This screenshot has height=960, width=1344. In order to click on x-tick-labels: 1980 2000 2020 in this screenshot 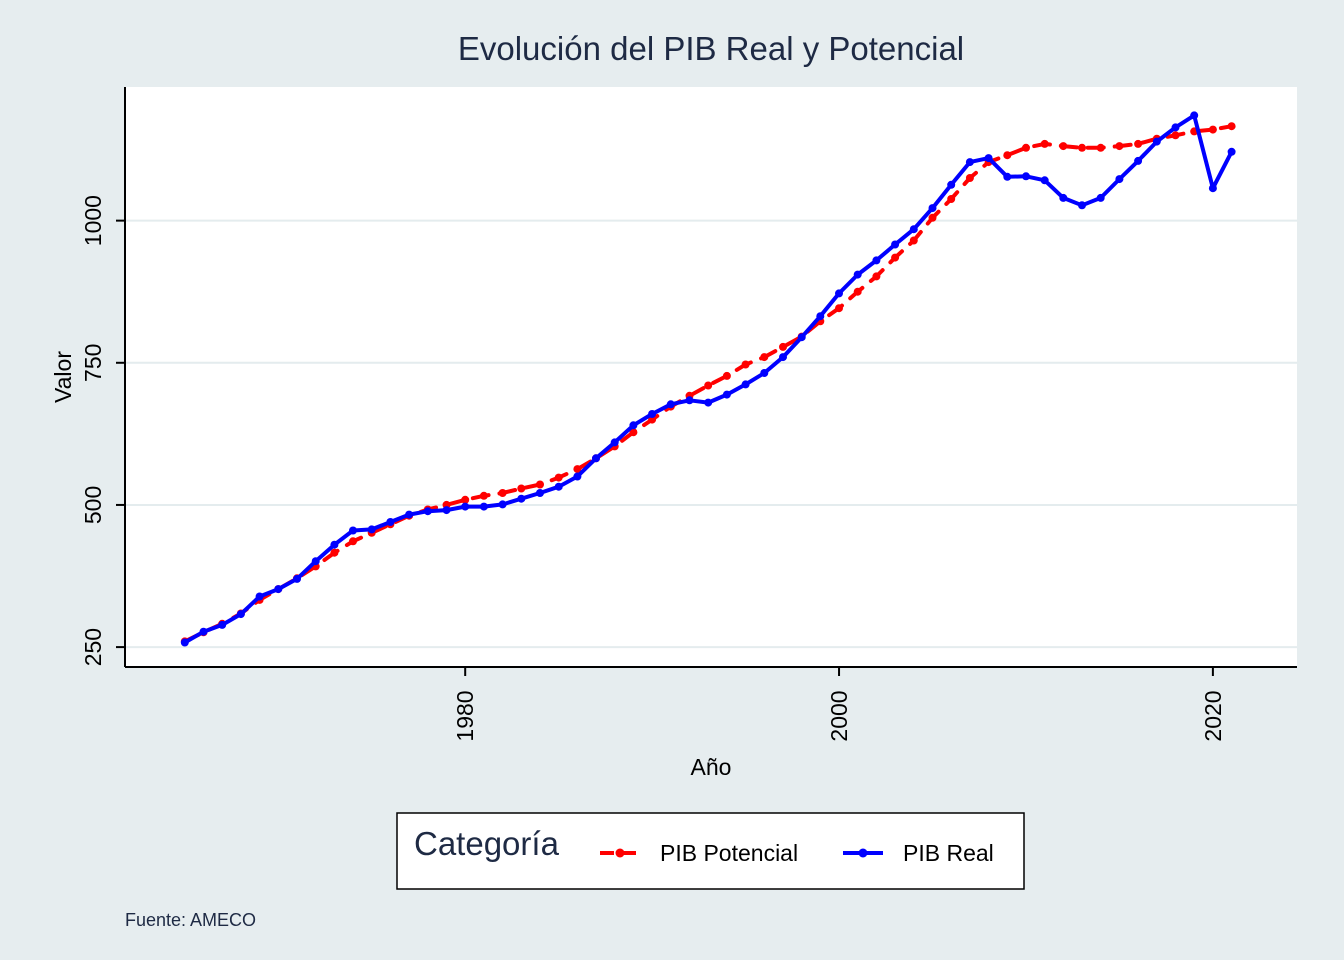, I will do `click(839, 715)`.